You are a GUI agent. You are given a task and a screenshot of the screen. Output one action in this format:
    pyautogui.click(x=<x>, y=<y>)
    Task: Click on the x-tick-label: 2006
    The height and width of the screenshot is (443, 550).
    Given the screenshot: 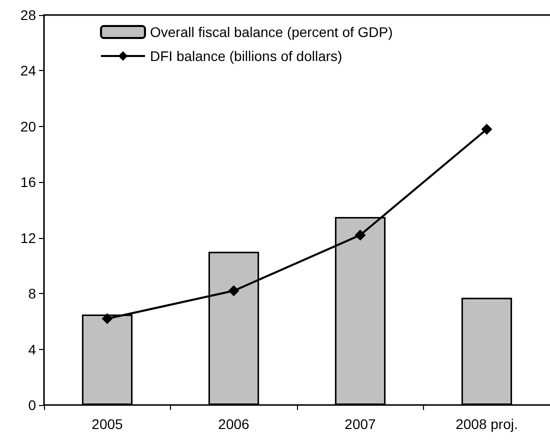 What is the action you would take?
    pyautogui.click(x=234, y=424)
    